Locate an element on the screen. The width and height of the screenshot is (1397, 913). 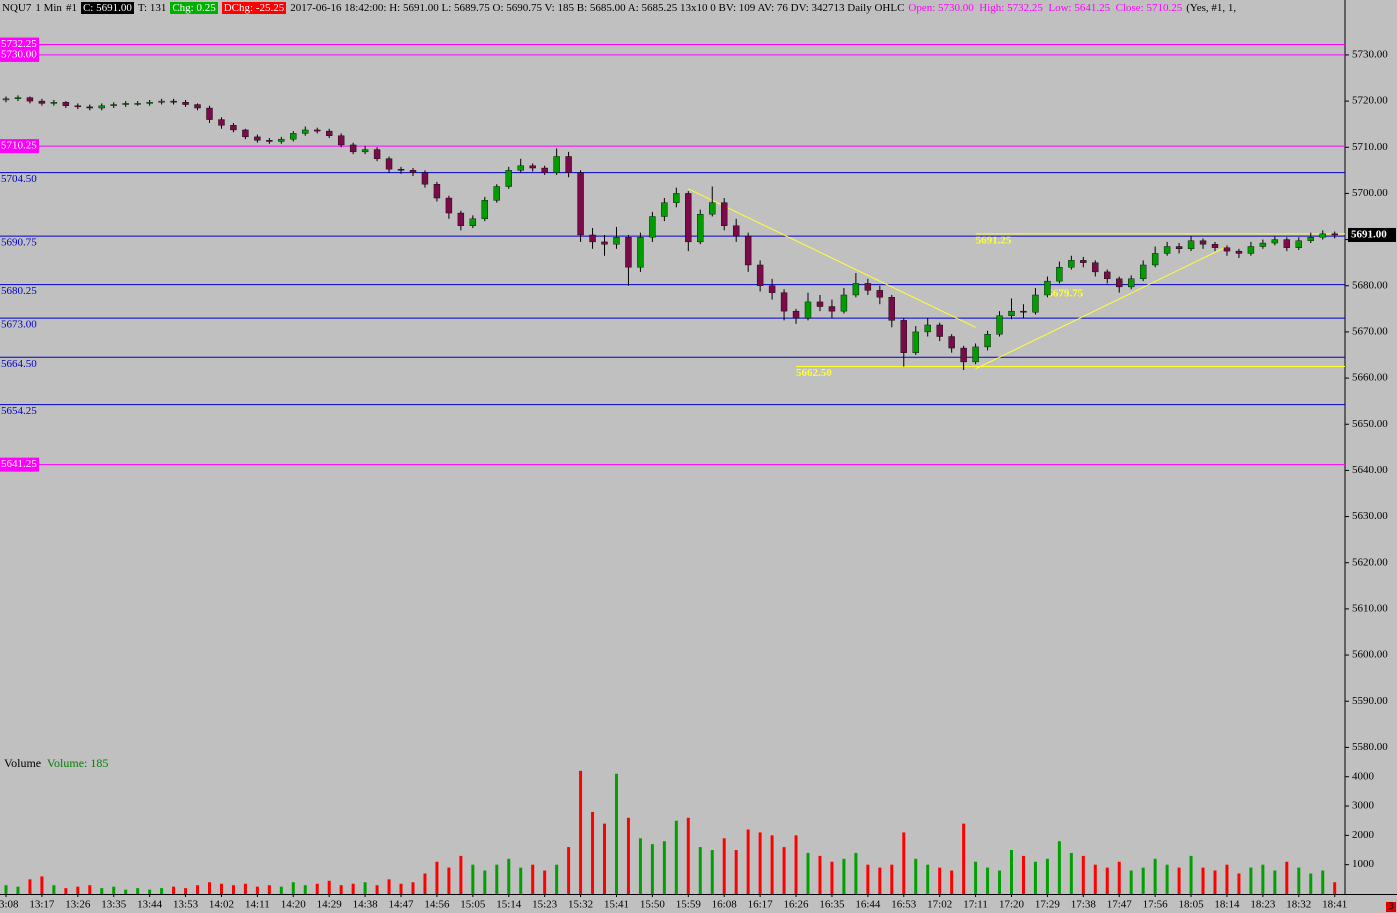
extra: (Yes, #1, 1, is located at coordinates (1211, 8).